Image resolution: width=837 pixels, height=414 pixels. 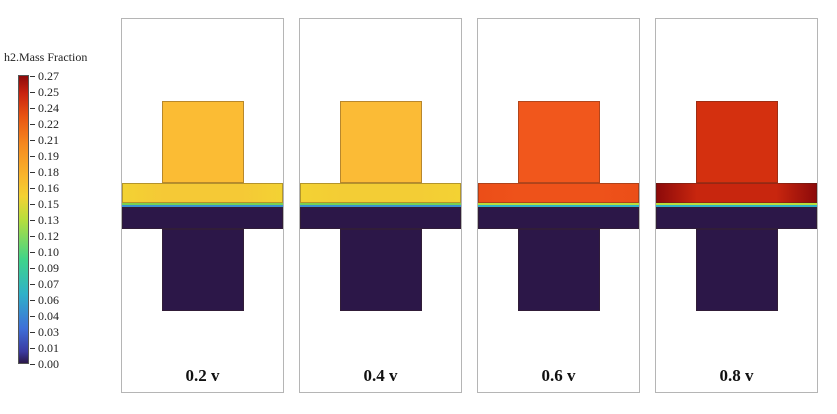 What do you see at coordinates (48, 332) in the screenshot?
I see `colorbar-tick-label: 0.03` at bounding box center [48, 332].